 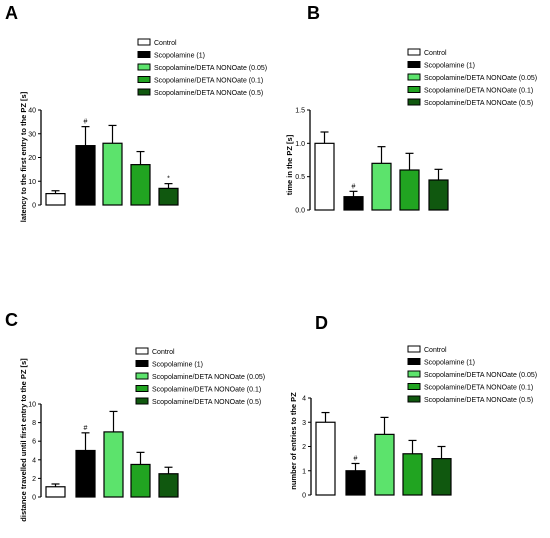 I want to click on y-tick-label: 20, so click(x=32, y=158).